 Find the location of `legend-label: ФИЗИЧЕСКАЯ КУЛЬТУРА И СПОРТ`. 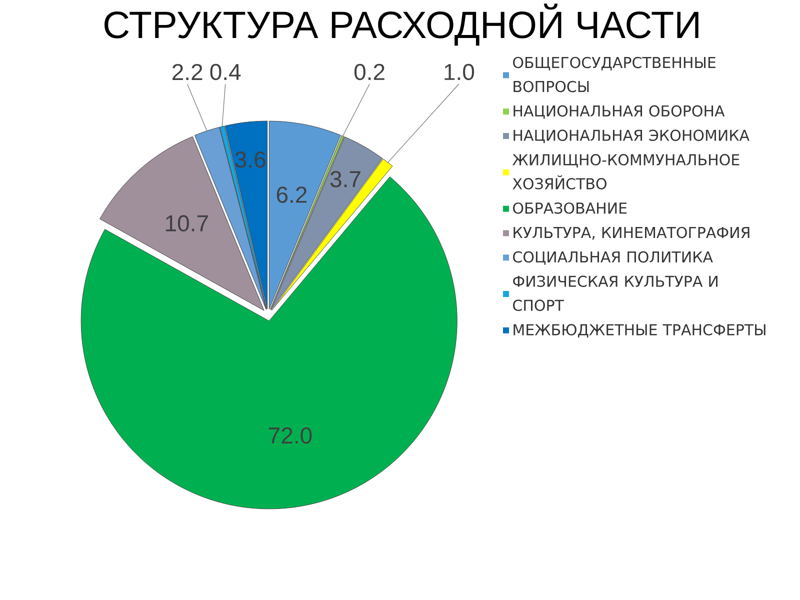

legend-label: ФИЗИЧЕСКАЯ КУЛЬТУРА И СПОРТ is located at coordinates (615, 294).